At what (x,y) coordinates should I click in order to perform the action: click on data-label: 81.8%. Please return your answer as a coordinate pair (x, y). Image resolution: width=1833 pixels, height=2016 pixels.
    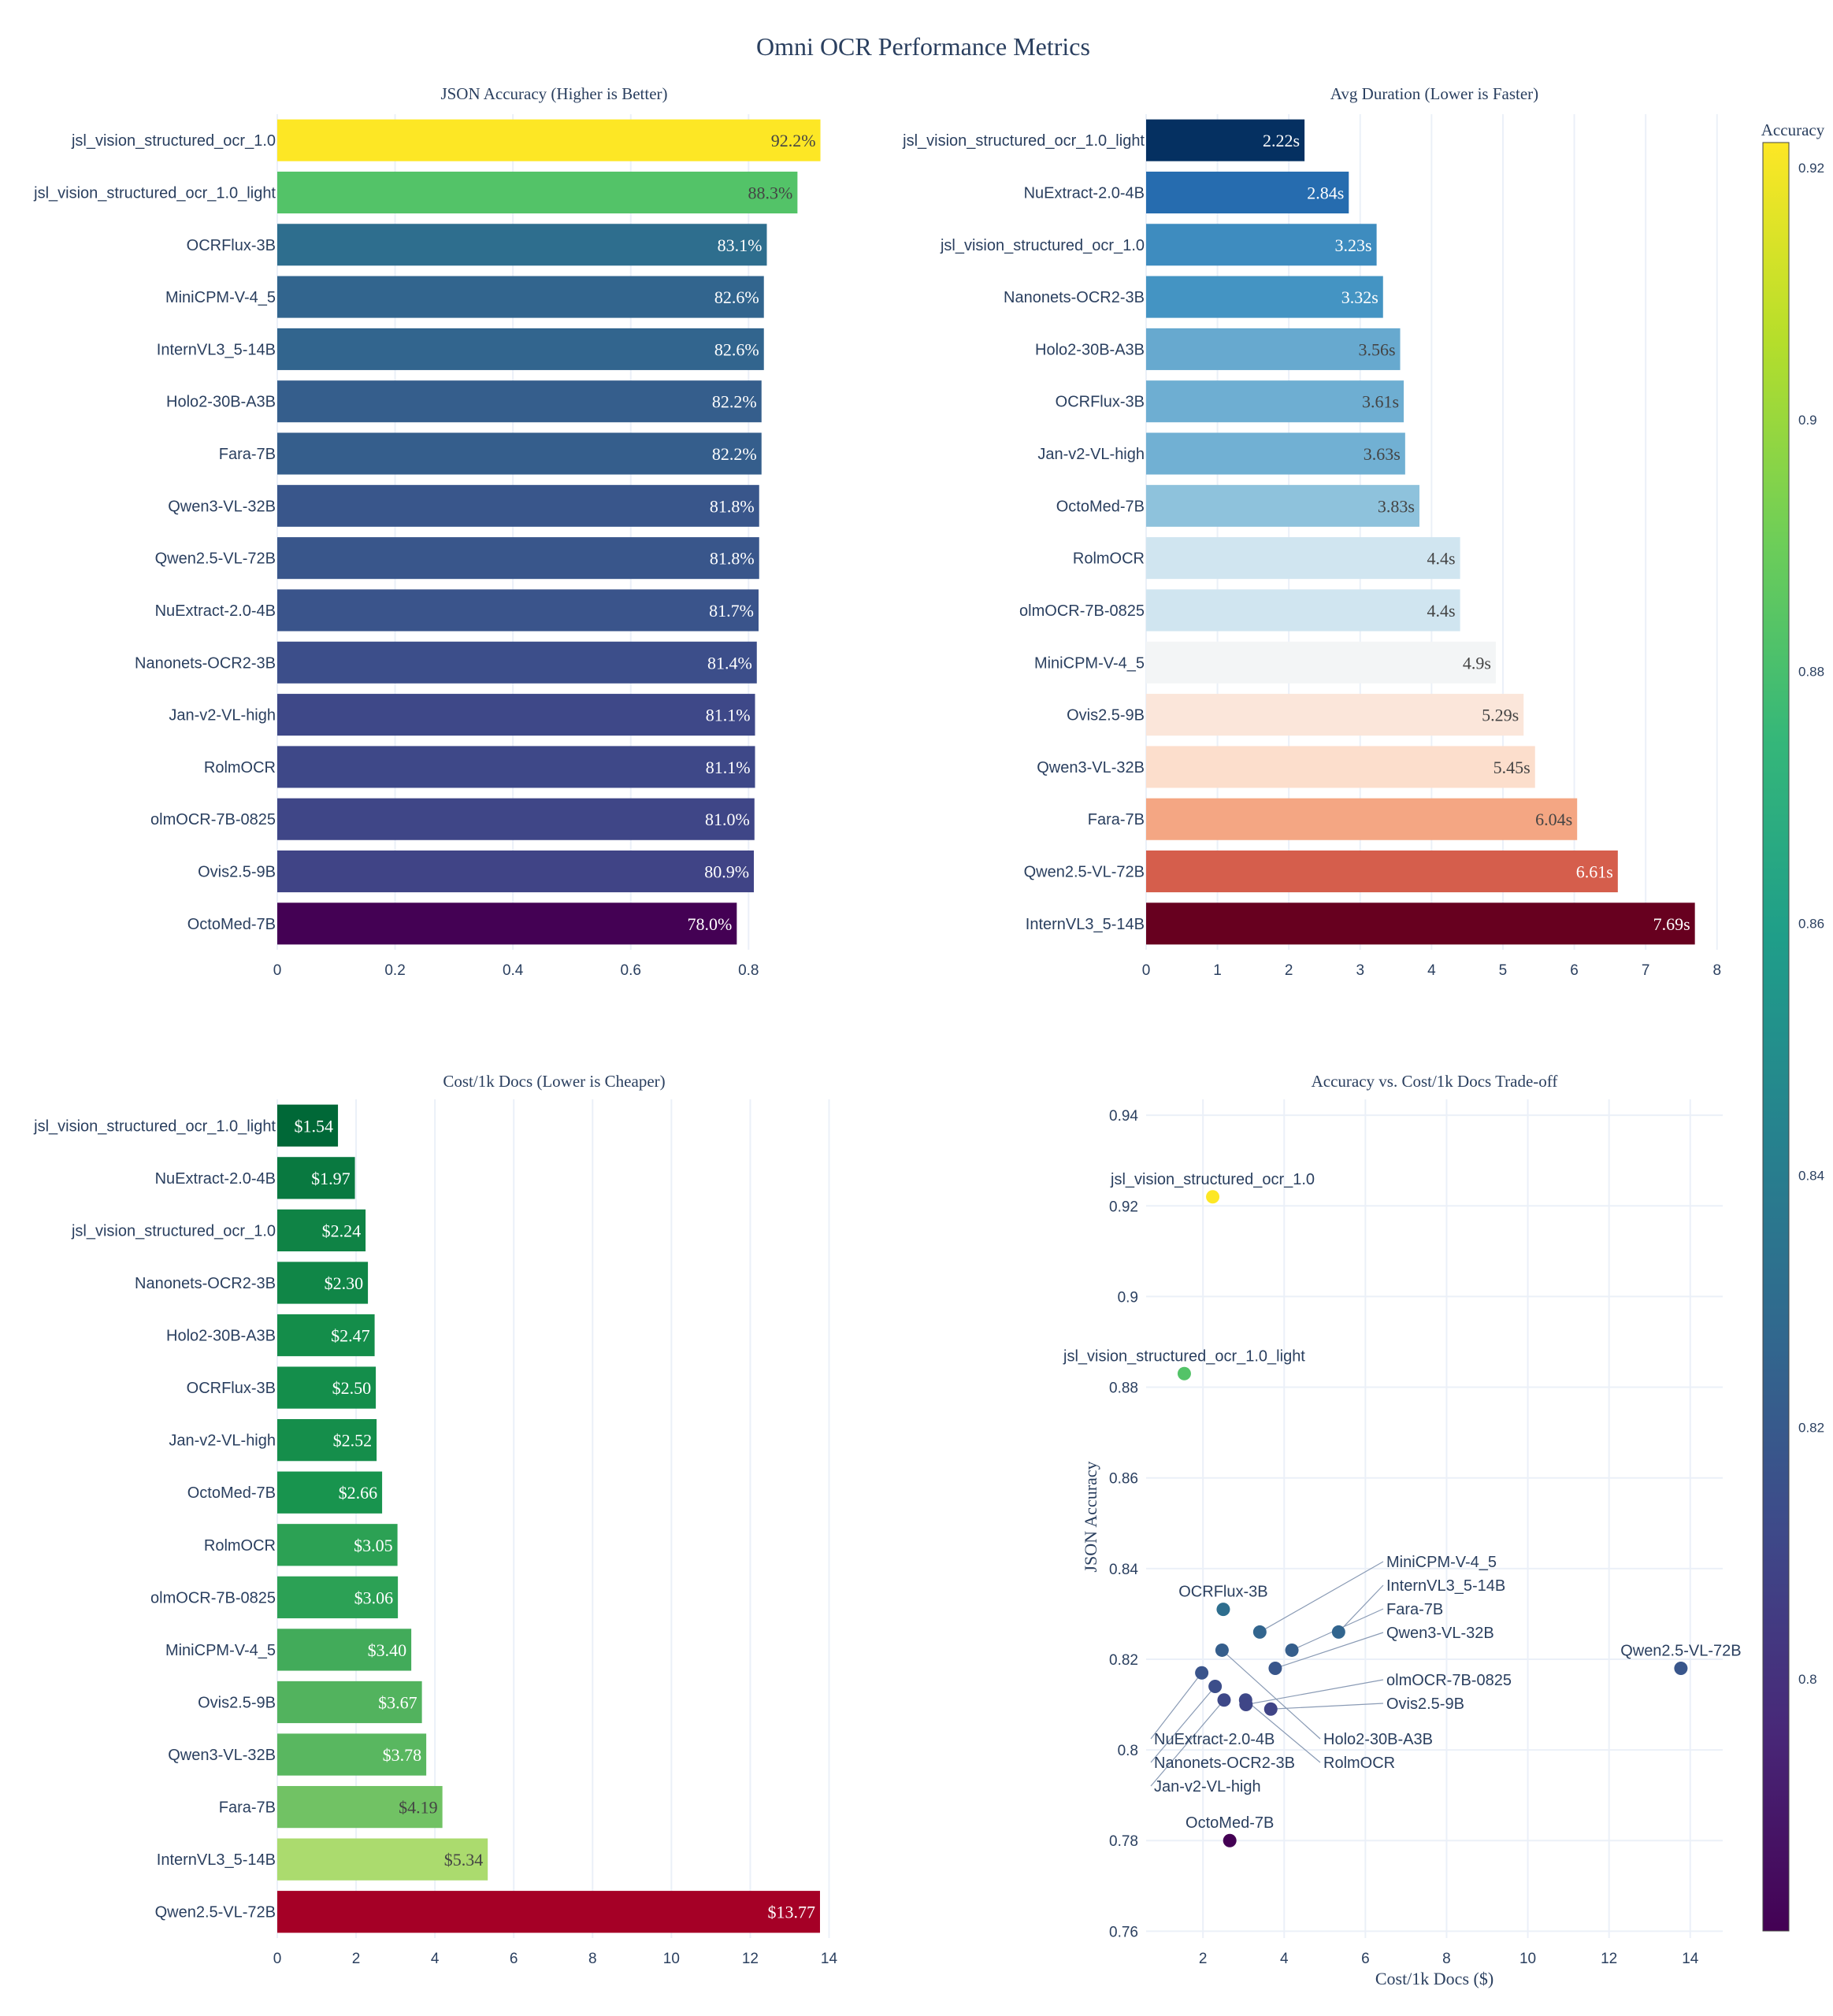
    Looking at the image, I should click on (732, 506).